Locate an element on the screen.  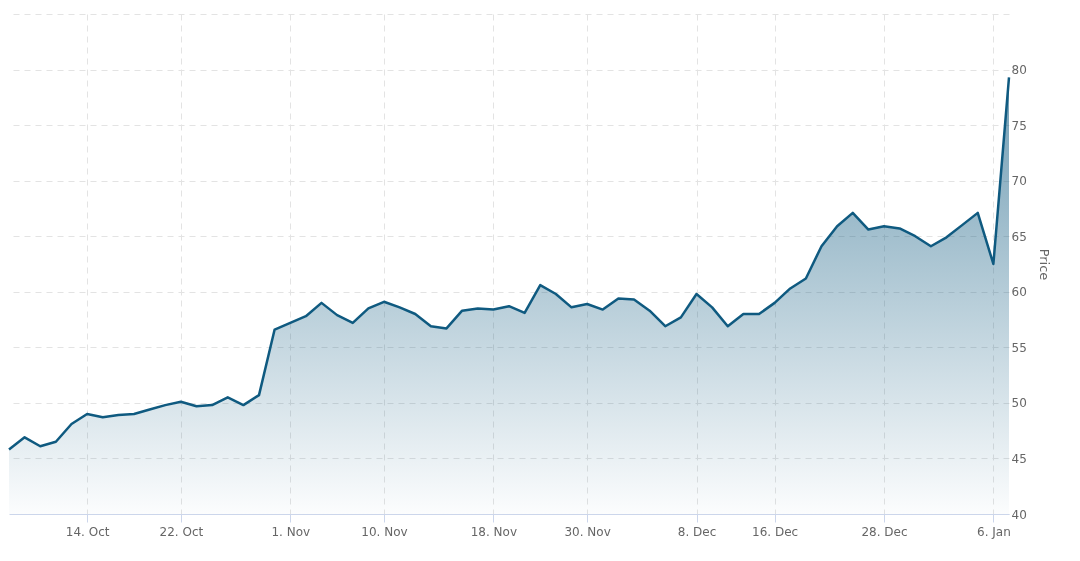
y-tick-label: 50 is located at coordinates (1019, 403).